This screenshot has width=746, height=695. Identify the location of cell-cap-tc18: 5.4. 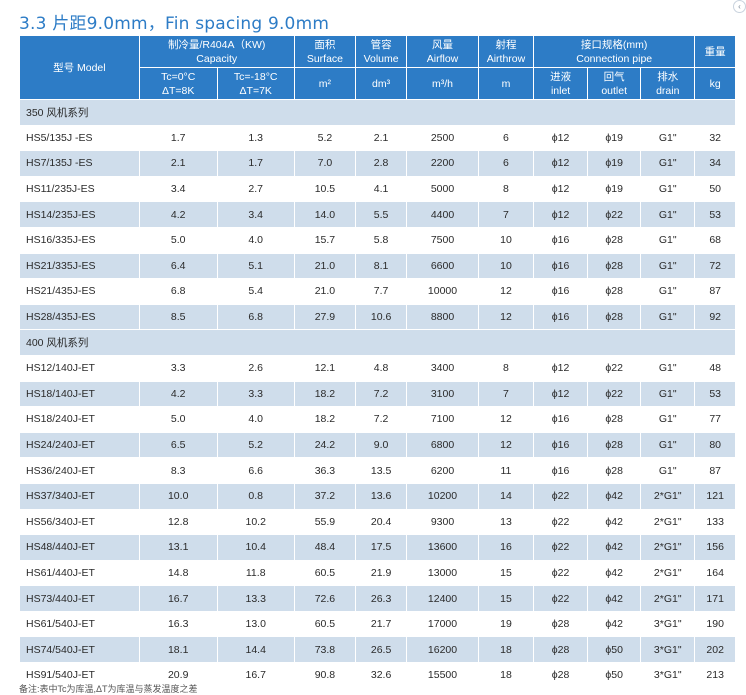
(255, 291).